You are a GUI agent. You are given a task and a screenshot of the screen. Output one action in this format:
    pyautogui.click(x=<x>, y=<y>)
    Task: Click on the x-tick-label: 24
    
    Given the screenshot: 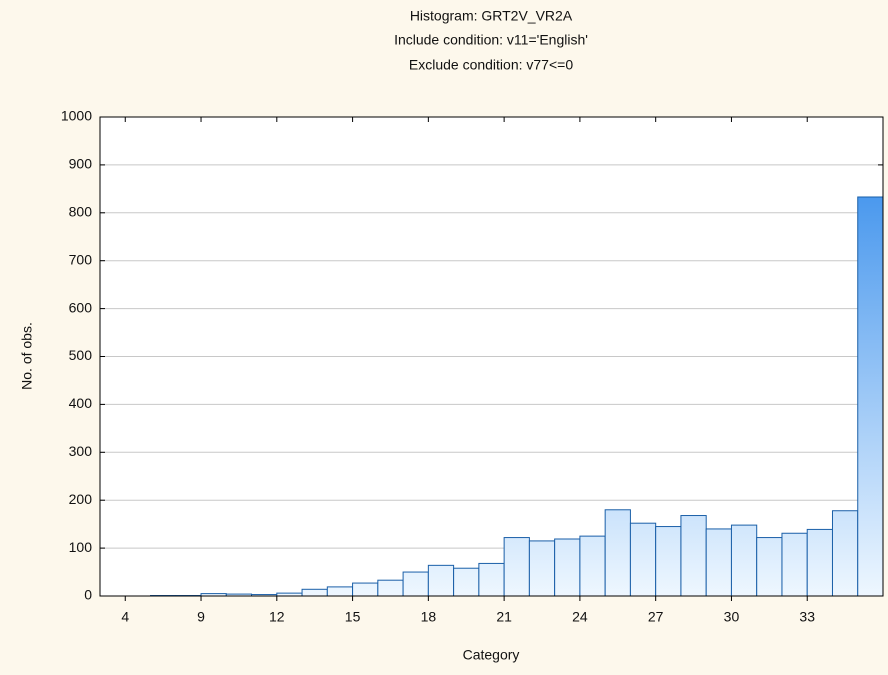 What is the action you would take?
    pyautogui.click(x=580, y=617)
    